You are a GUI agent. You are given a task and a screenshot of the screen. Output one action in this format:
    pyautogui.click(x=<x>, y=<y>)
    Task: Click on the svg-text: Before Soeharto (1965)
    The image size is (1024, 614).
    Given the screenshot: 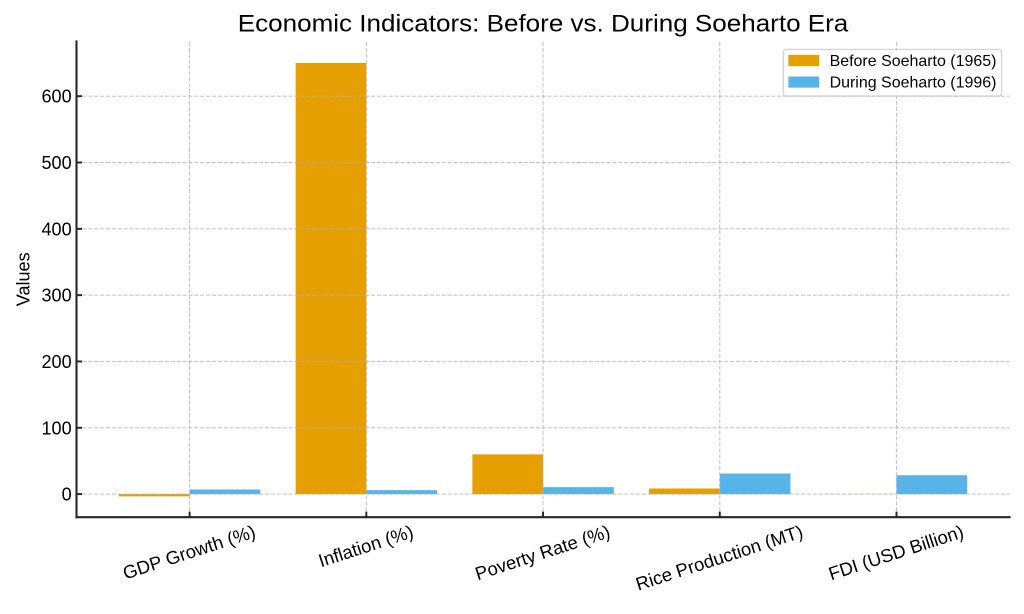 What is the action you would take?
    pyautogui.click(x=913, y=61)
    